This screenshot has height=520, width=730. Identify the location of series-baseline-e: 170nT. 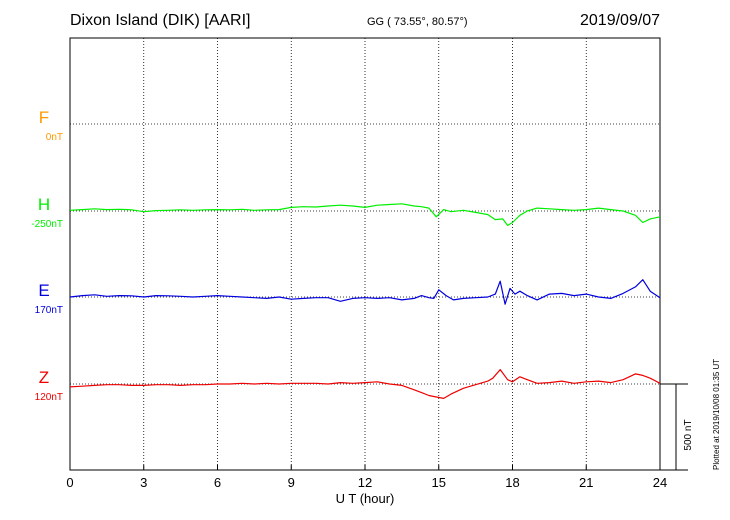
(49, 310).